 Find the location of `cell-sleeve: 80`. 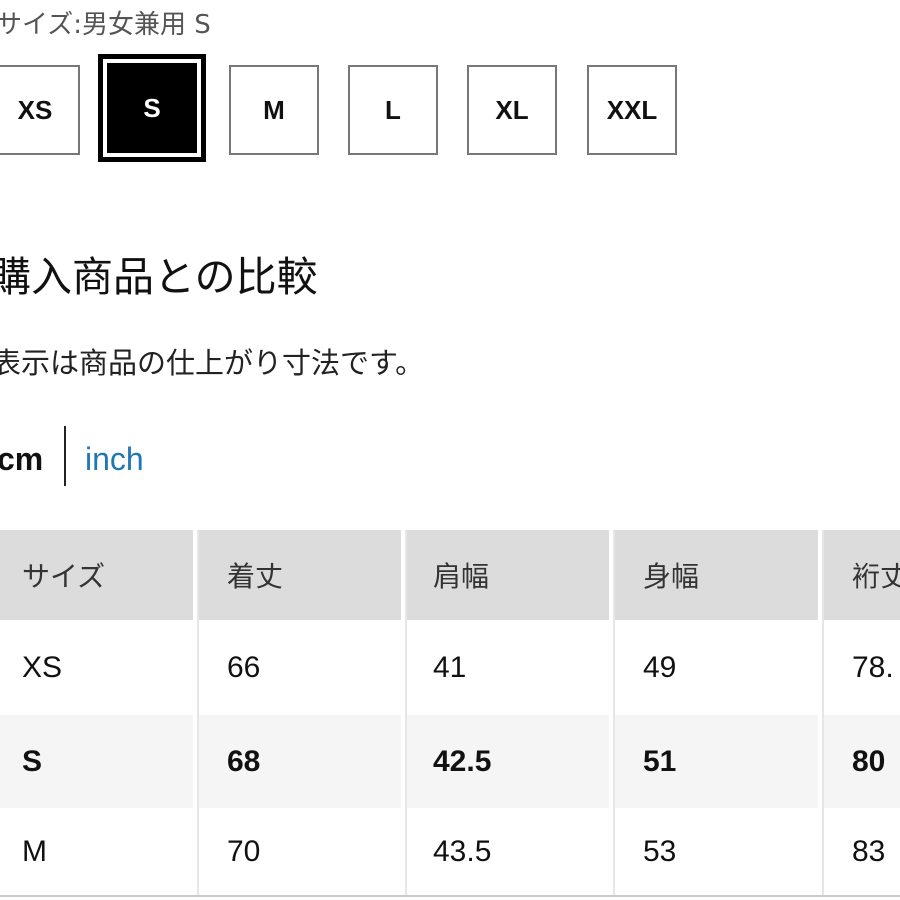

cell-sleeve: 80 is located at coordinates (861, 761).